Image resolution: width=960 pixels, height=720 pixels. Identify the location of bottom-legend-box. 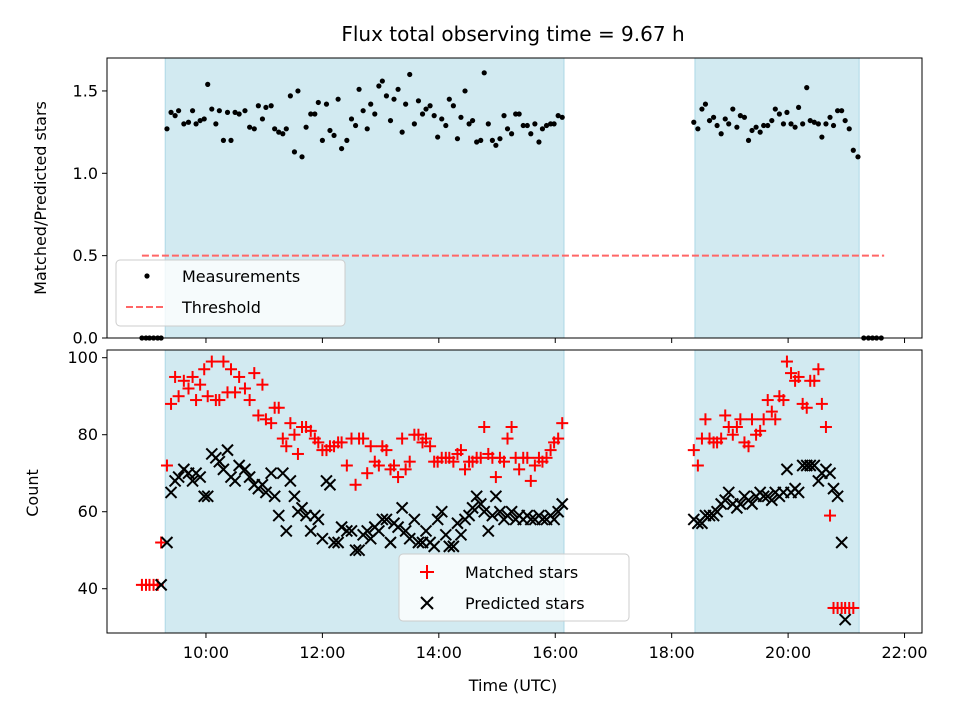
(514, 587).